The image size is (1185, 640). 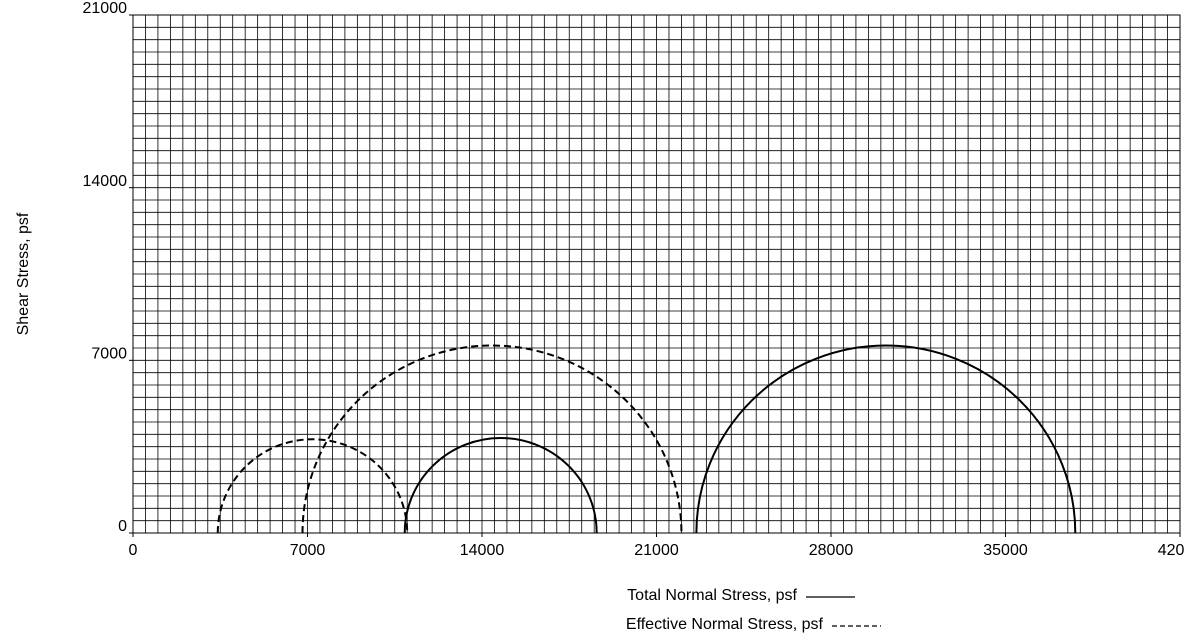 I want to click on x-tick-label: 28000, so click(x=831, y=550).